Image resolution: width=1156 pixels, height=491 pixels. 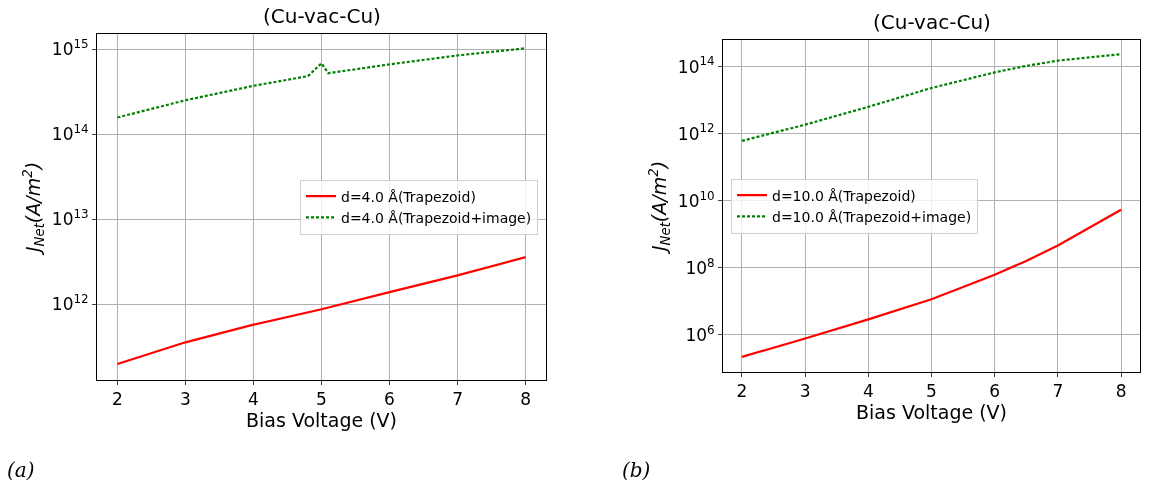 I want to click on legend-label: d=10.0 Å(Trapezoid), so click(x=844, y=195).